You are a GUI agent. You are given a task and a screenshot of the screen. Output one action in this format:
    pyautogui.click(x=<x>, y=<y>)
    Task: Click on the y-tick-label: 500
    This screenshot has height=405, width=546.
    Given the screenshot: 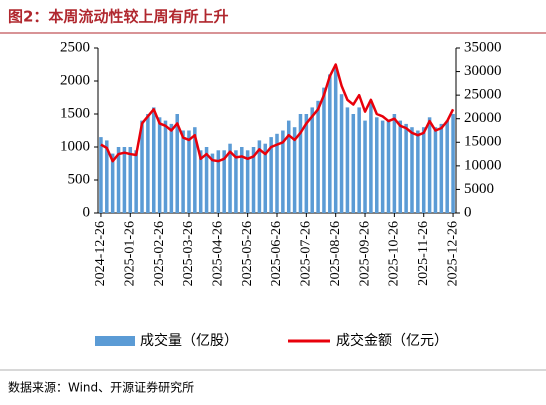 What is the action you would take?
    pyautogui.click(x=79, y=179)
    